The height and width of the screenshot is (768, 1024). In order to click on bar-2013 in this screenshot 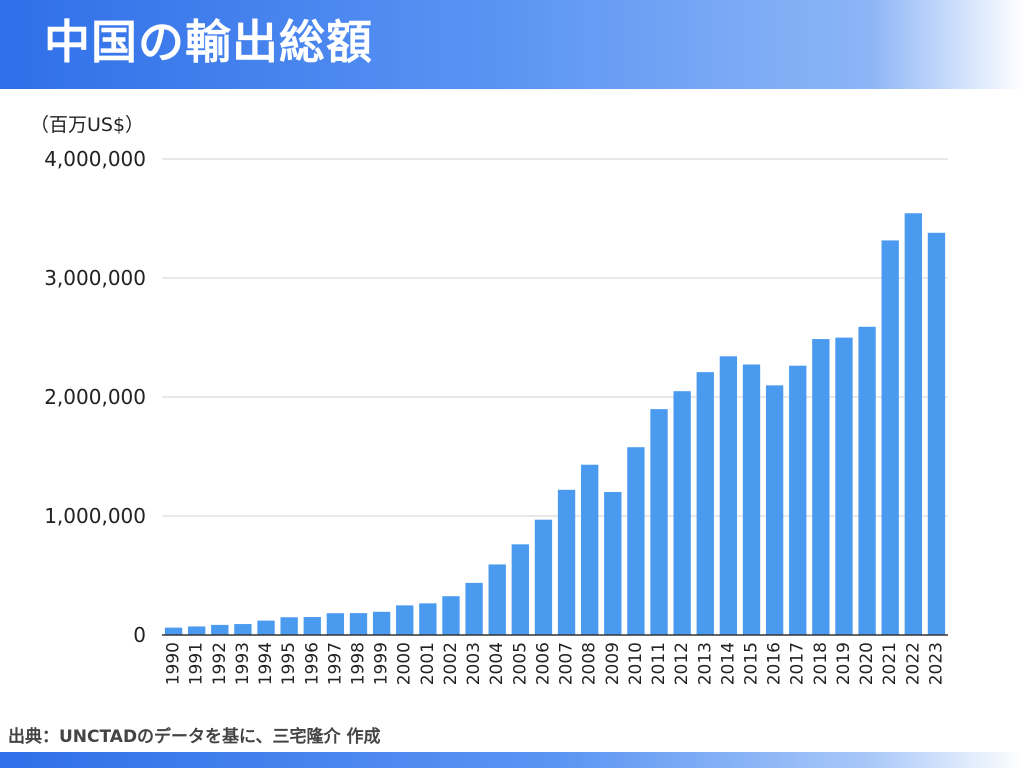, I will do `click(705, 503)`.